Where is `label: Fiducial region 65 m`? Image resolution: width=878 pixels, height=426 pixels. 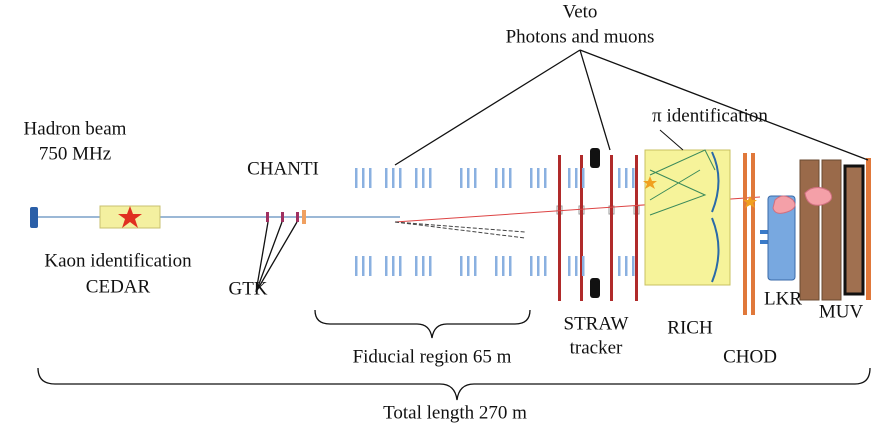 label: Fiducial region 65 m is located at coordinates (432, 356).